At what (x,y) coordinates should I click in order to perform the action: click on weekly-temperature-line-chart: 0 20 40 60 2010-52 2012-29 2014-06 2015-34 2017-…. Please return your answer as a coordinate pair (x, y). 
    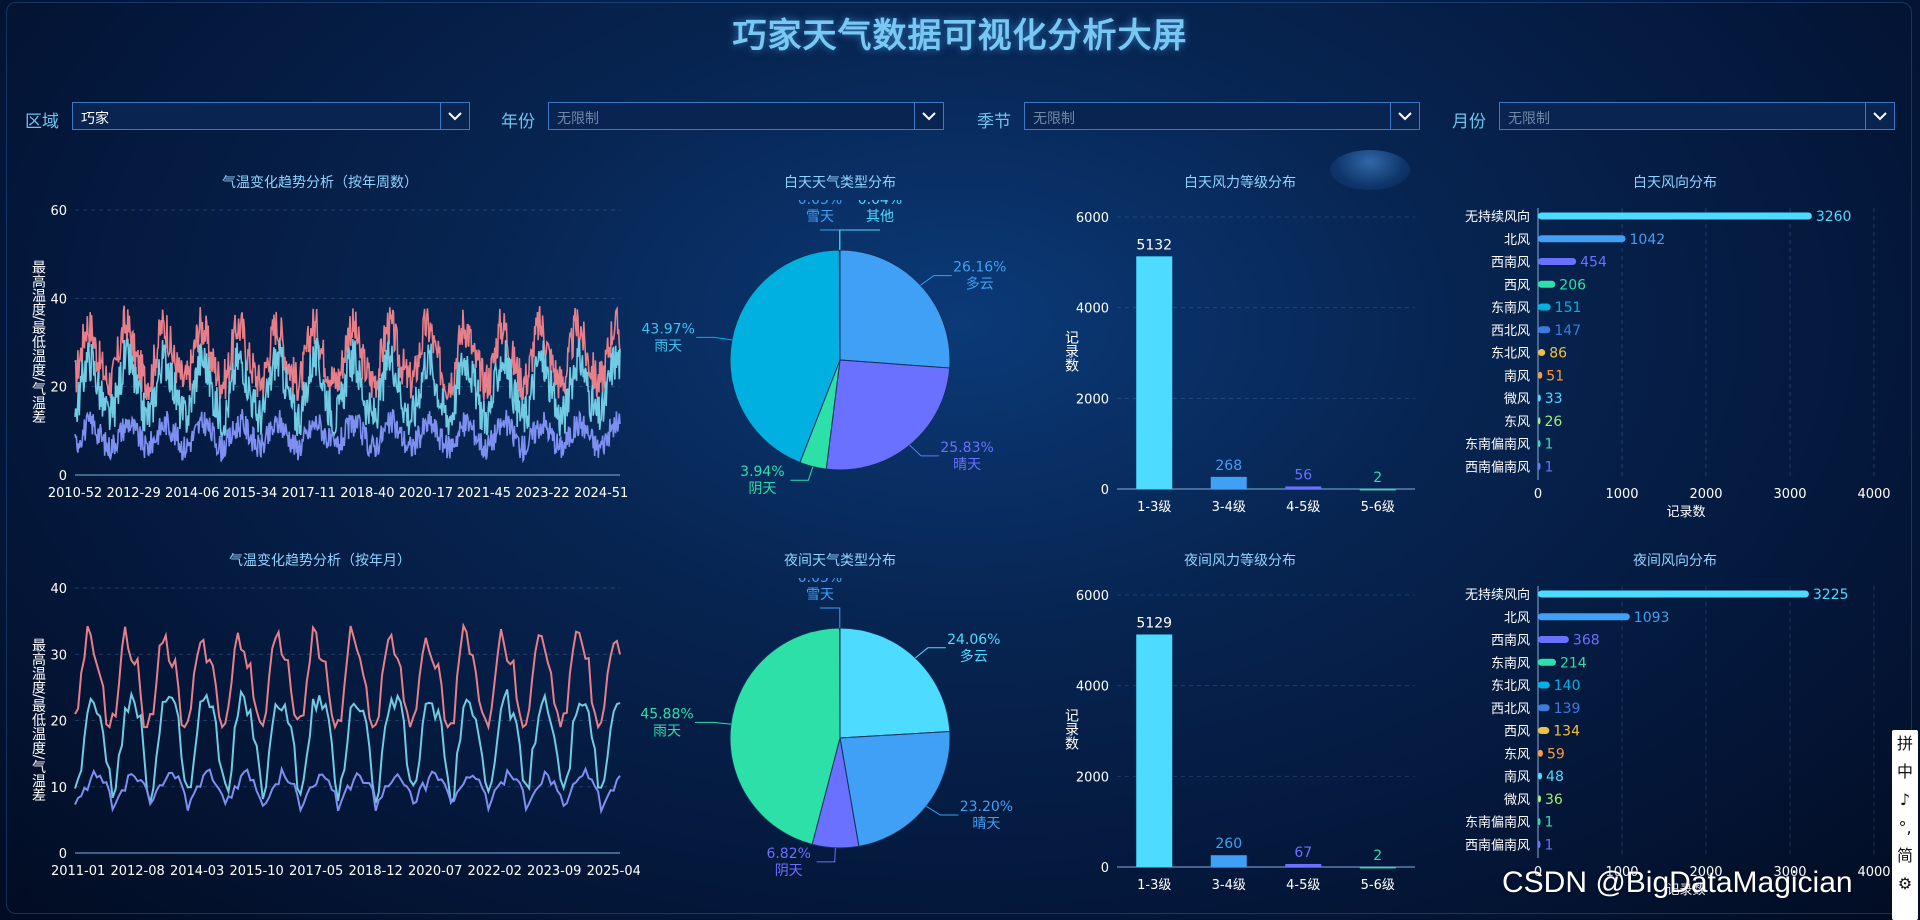
    Looking at the image, I should click on (329, 352).